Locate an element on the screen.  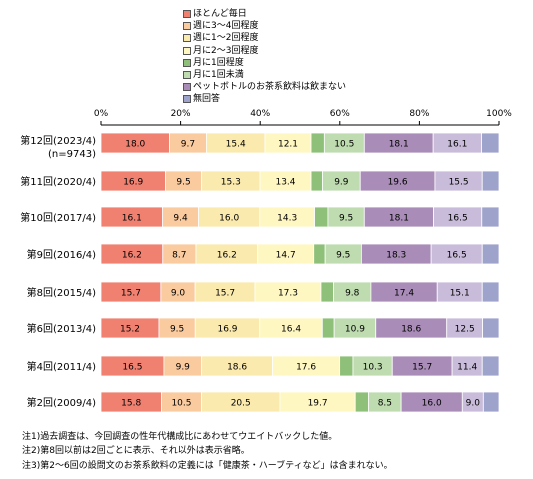
data-label: 15.1 is located at coordinates (460, 294).